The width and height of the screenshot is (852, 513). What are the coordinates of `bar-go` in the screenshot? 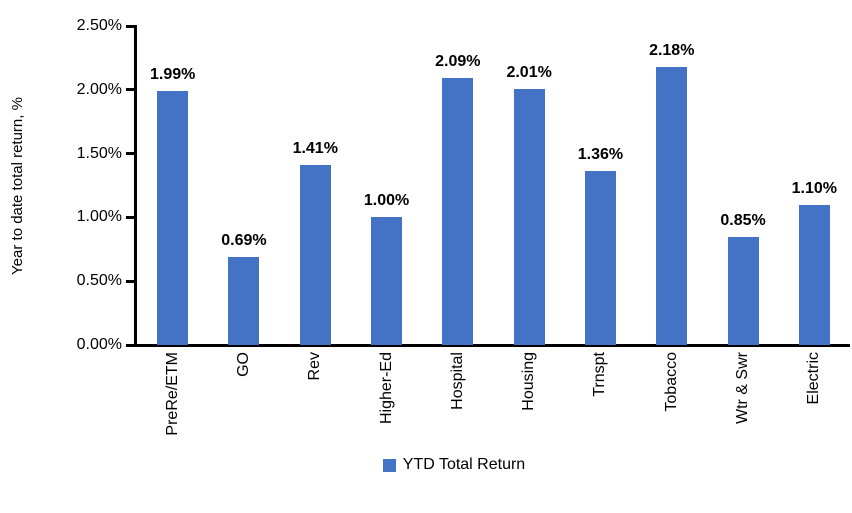 It's located at (244, 301).